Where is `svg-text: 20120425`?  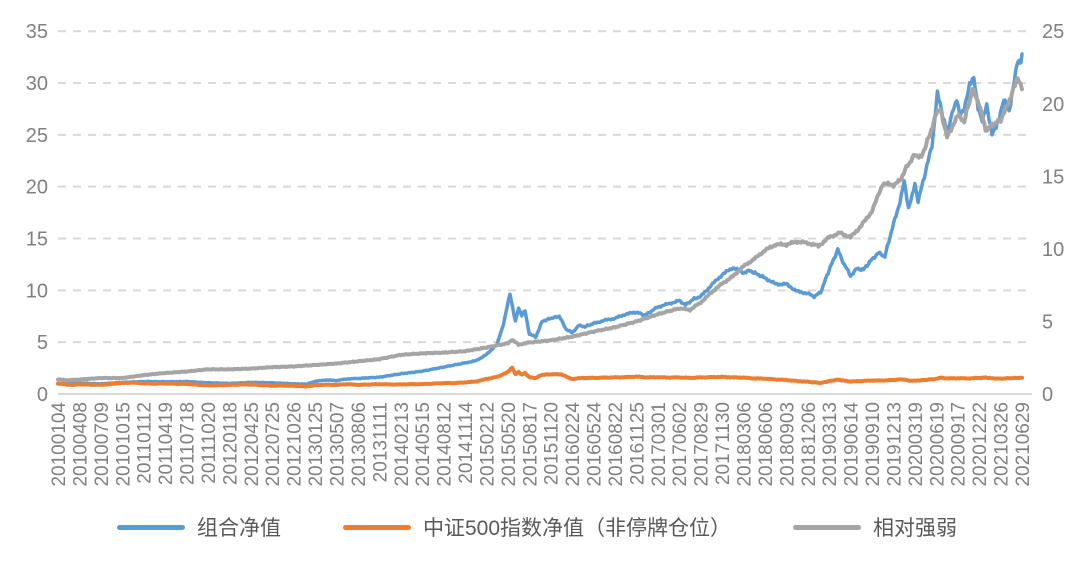
svg-text: 20120425 is located at coordinates (252, 444).